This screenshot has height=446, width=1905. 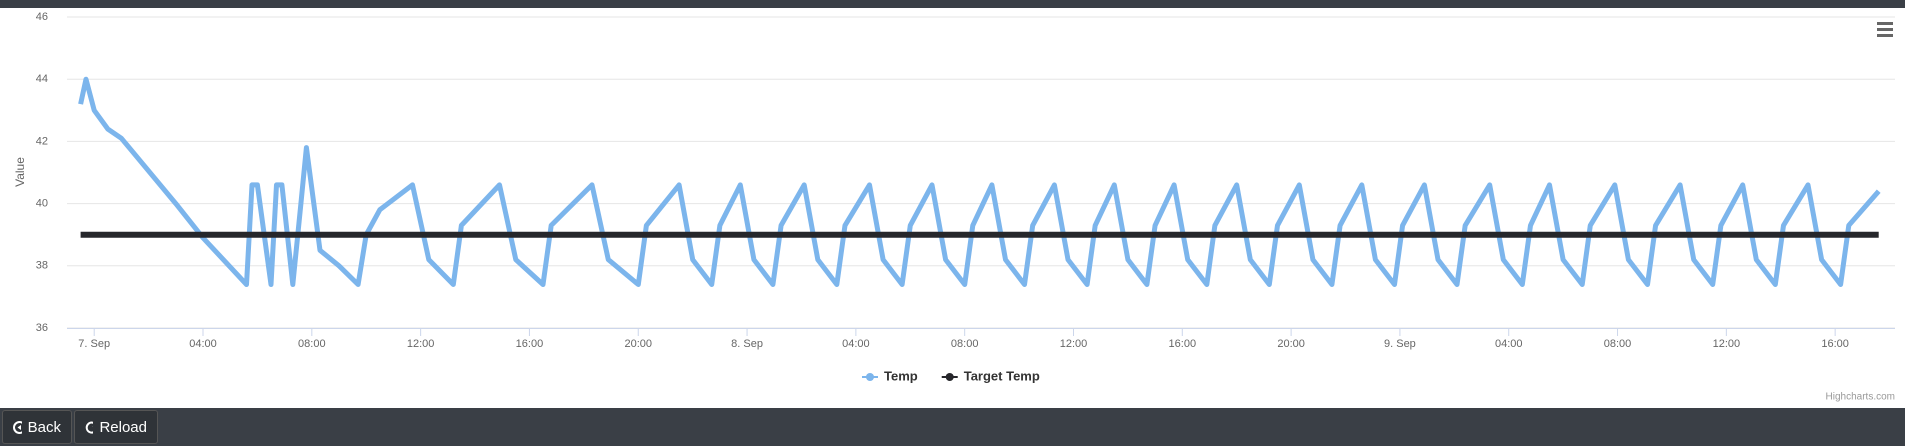 I want to click on x-tick-label: 8. Sep, so click(x=747, y=344).